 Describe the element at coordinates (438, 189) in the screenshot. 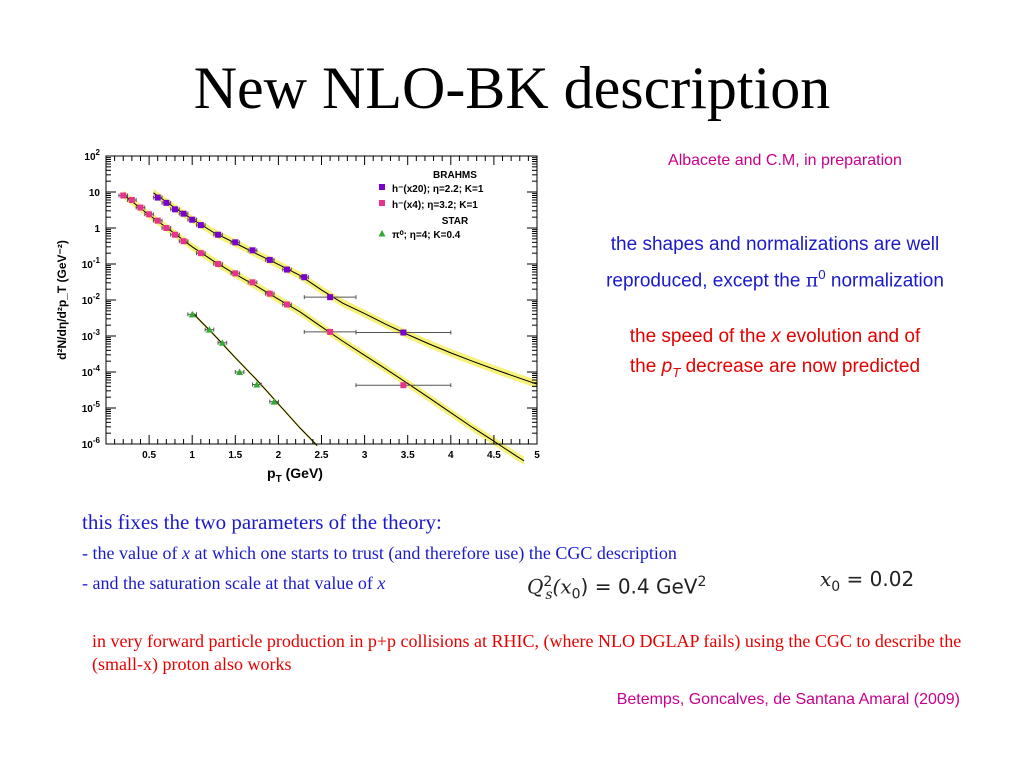

I see `legend-label: h⁻(x20); η=2.2; K=1` at that location.